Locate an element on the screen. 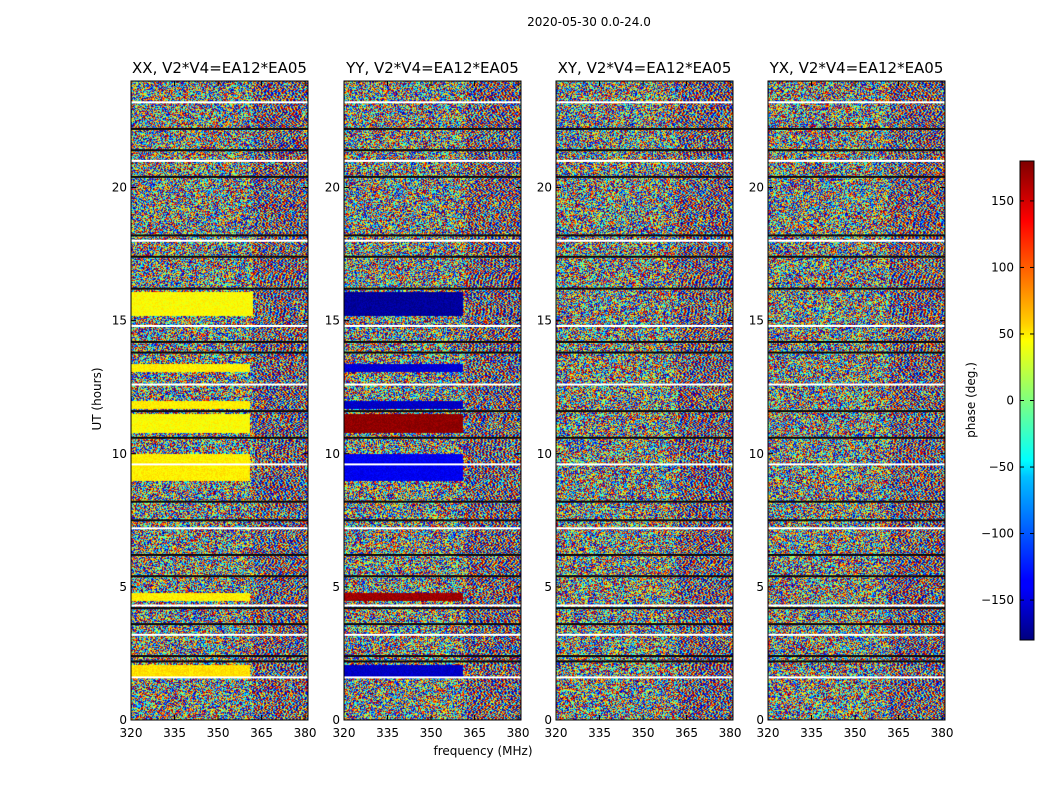  colorbar-ticks: 150 100 50 0 −50 −100 −150 is located at coordinates (1007, 400).